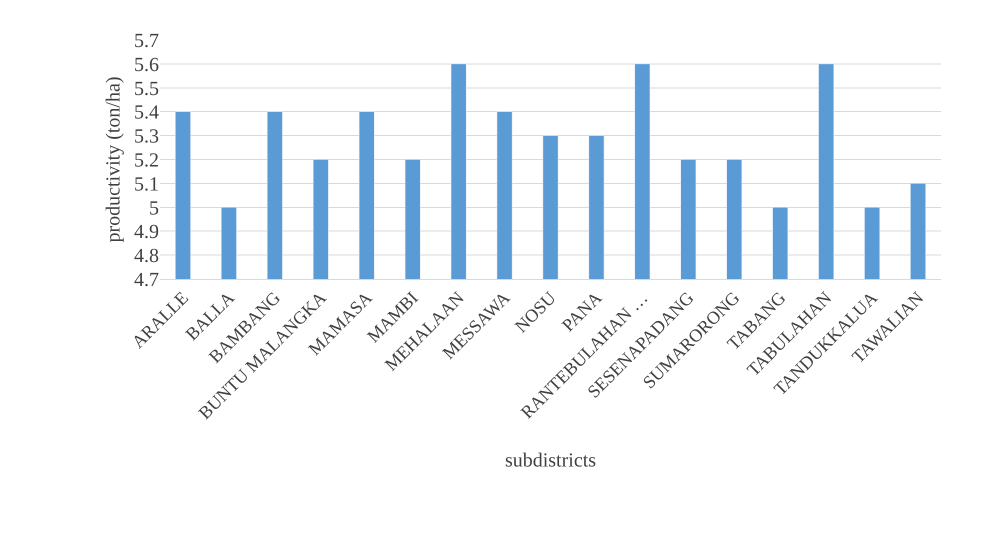  I want to click on y-tick-label: 5.2, so click(146, 161).